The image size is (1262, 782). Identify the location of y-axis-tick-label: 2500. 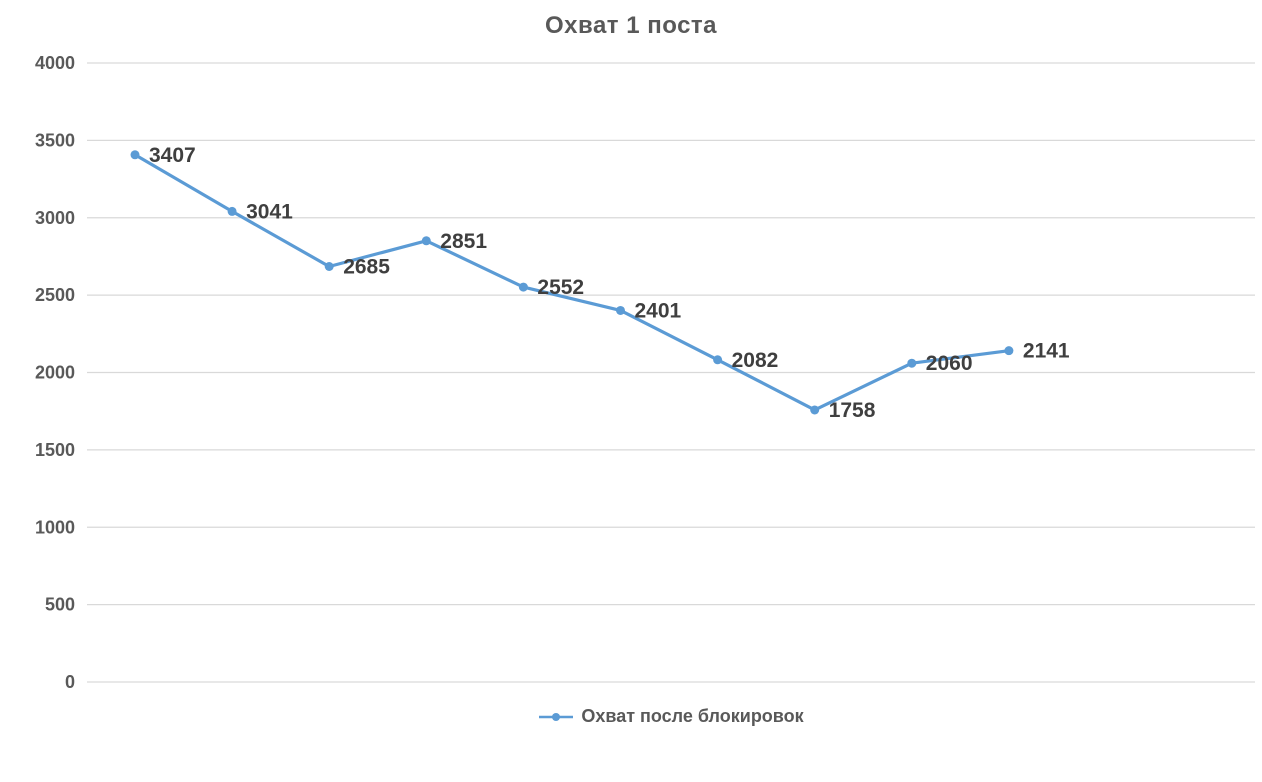
(55, 295).